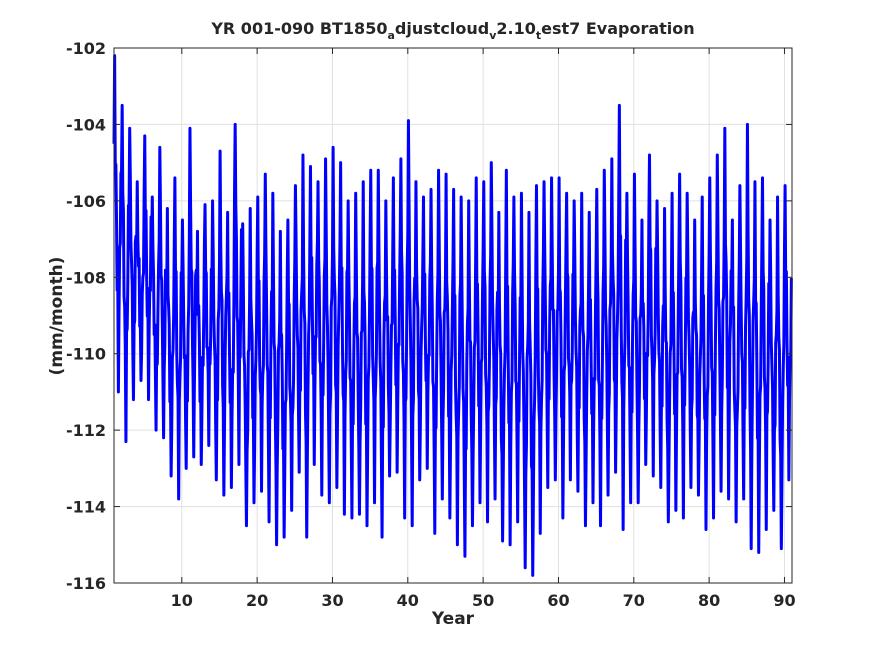  I want to click on title-part: YR 001-090 BT1850, so click(298, 28).